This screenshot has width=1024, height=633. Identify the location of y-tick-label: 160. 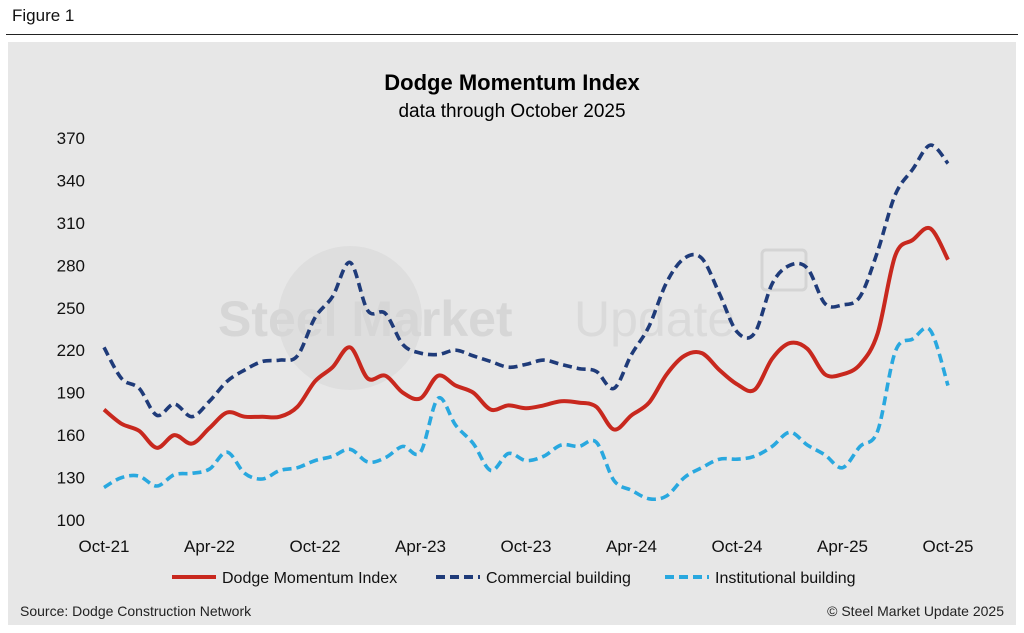
(71, 435).